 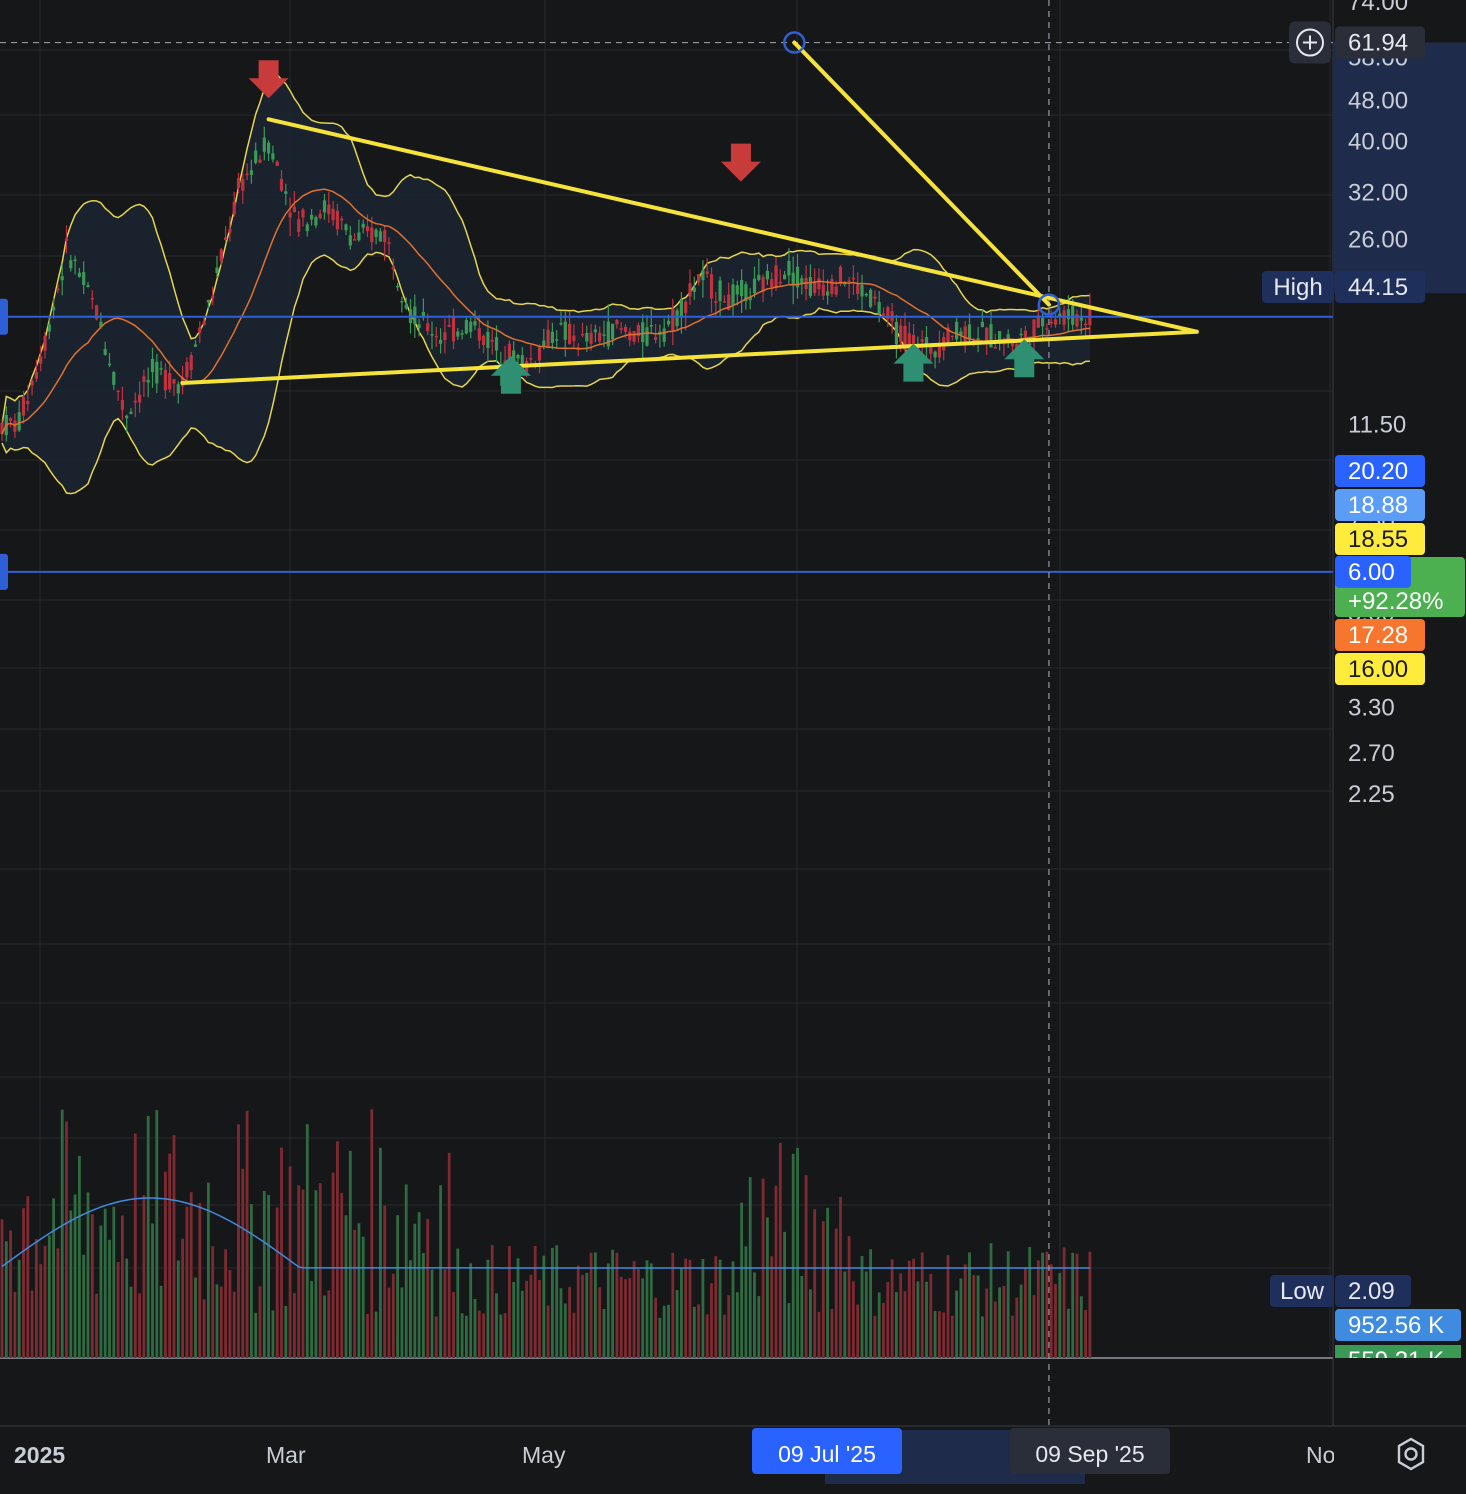 What do you see at coordinates (689, 357) in the screenshot?
I see `trendline-lower-support` at bounding box center [689, 357].